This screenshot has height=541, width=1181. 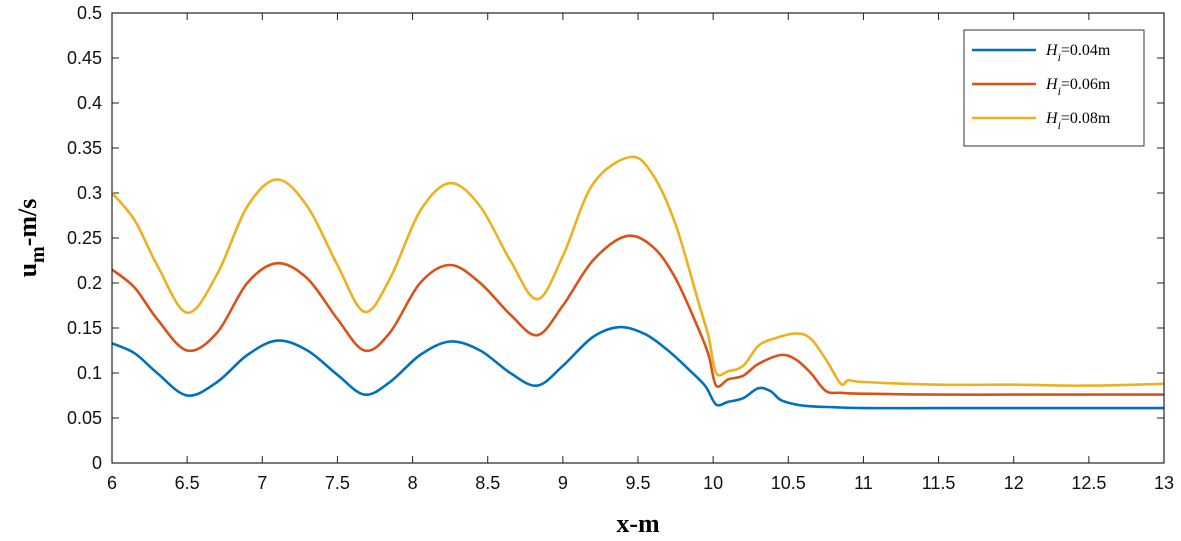 I want to click on legend-label-rest: =0.04m, so click(x=1086, y=50).